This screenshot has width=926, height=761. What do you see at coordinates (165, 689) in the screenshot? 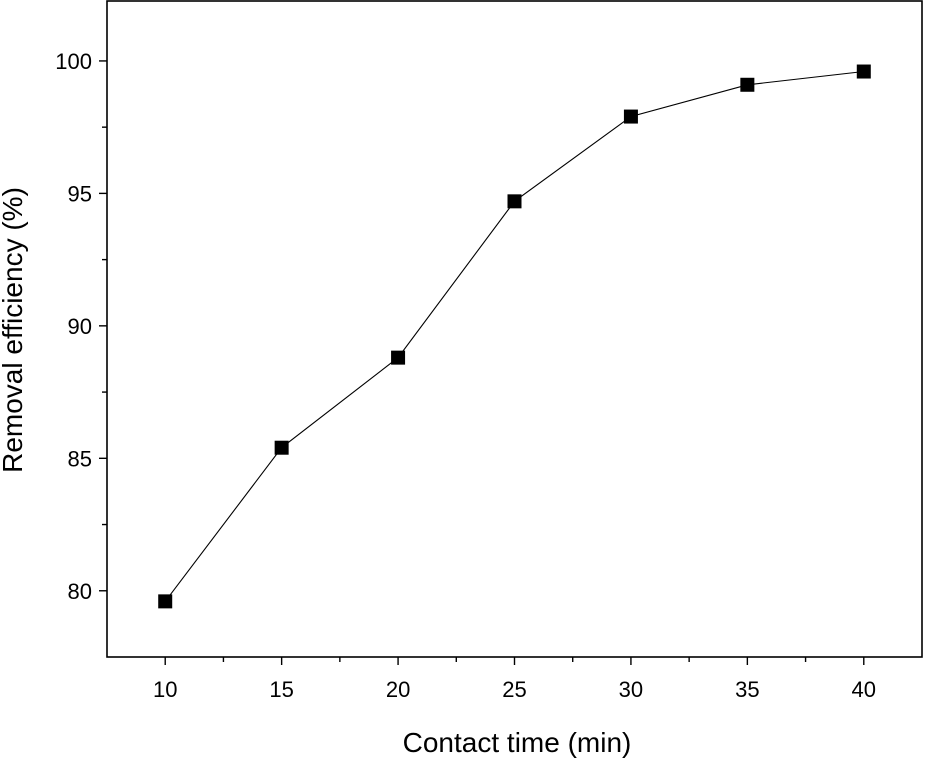
I see `x-tick-label: 10` at bounding box center [165, 689].